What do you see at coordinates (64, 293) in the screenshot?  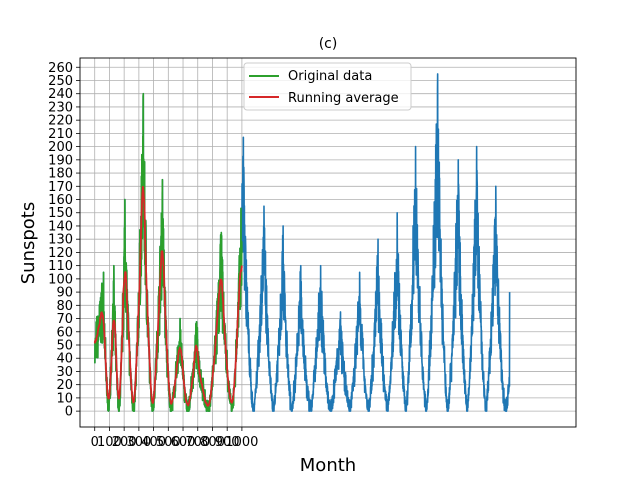 I see `y-tick-label: 90` at bounding box center [64, 293].